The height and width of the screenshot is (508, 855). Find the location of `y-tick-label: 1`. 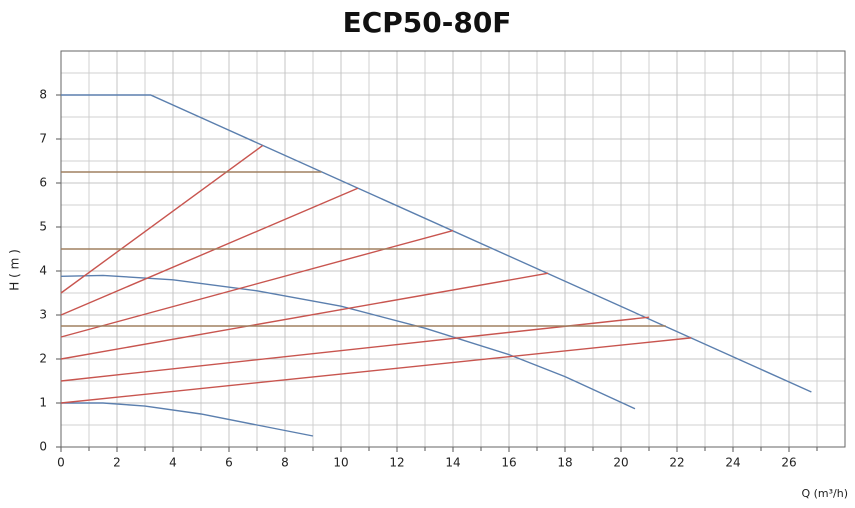

y-tick-label: 1 is located at coordinates (43, 403).